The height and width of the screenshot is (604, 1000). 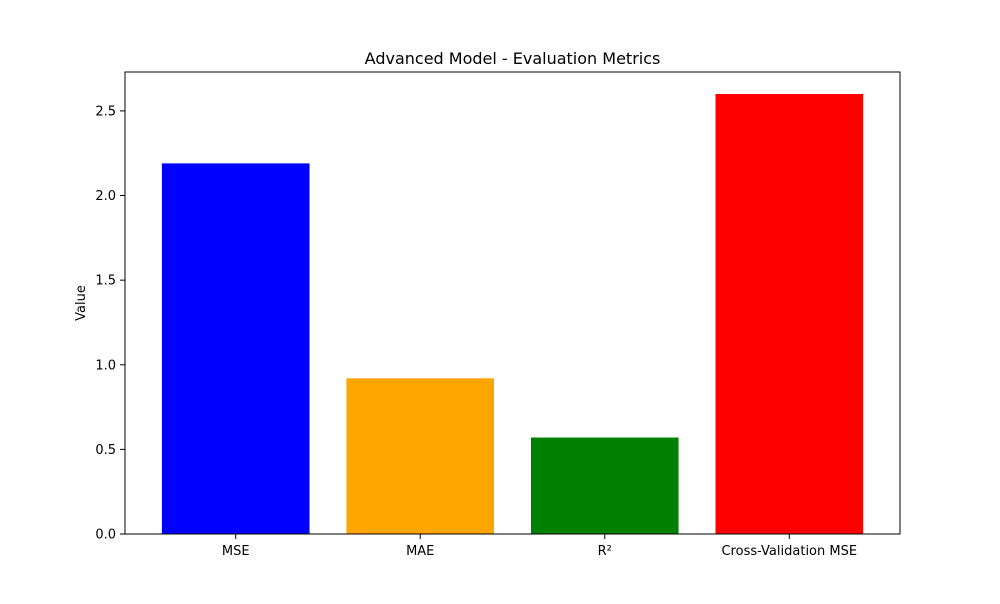 What do you see at coordinates (513, 58) in the screenshot?
I see `chart-title: Advanced Model - Evaluation Metrics` at bounding box center [513, 58].